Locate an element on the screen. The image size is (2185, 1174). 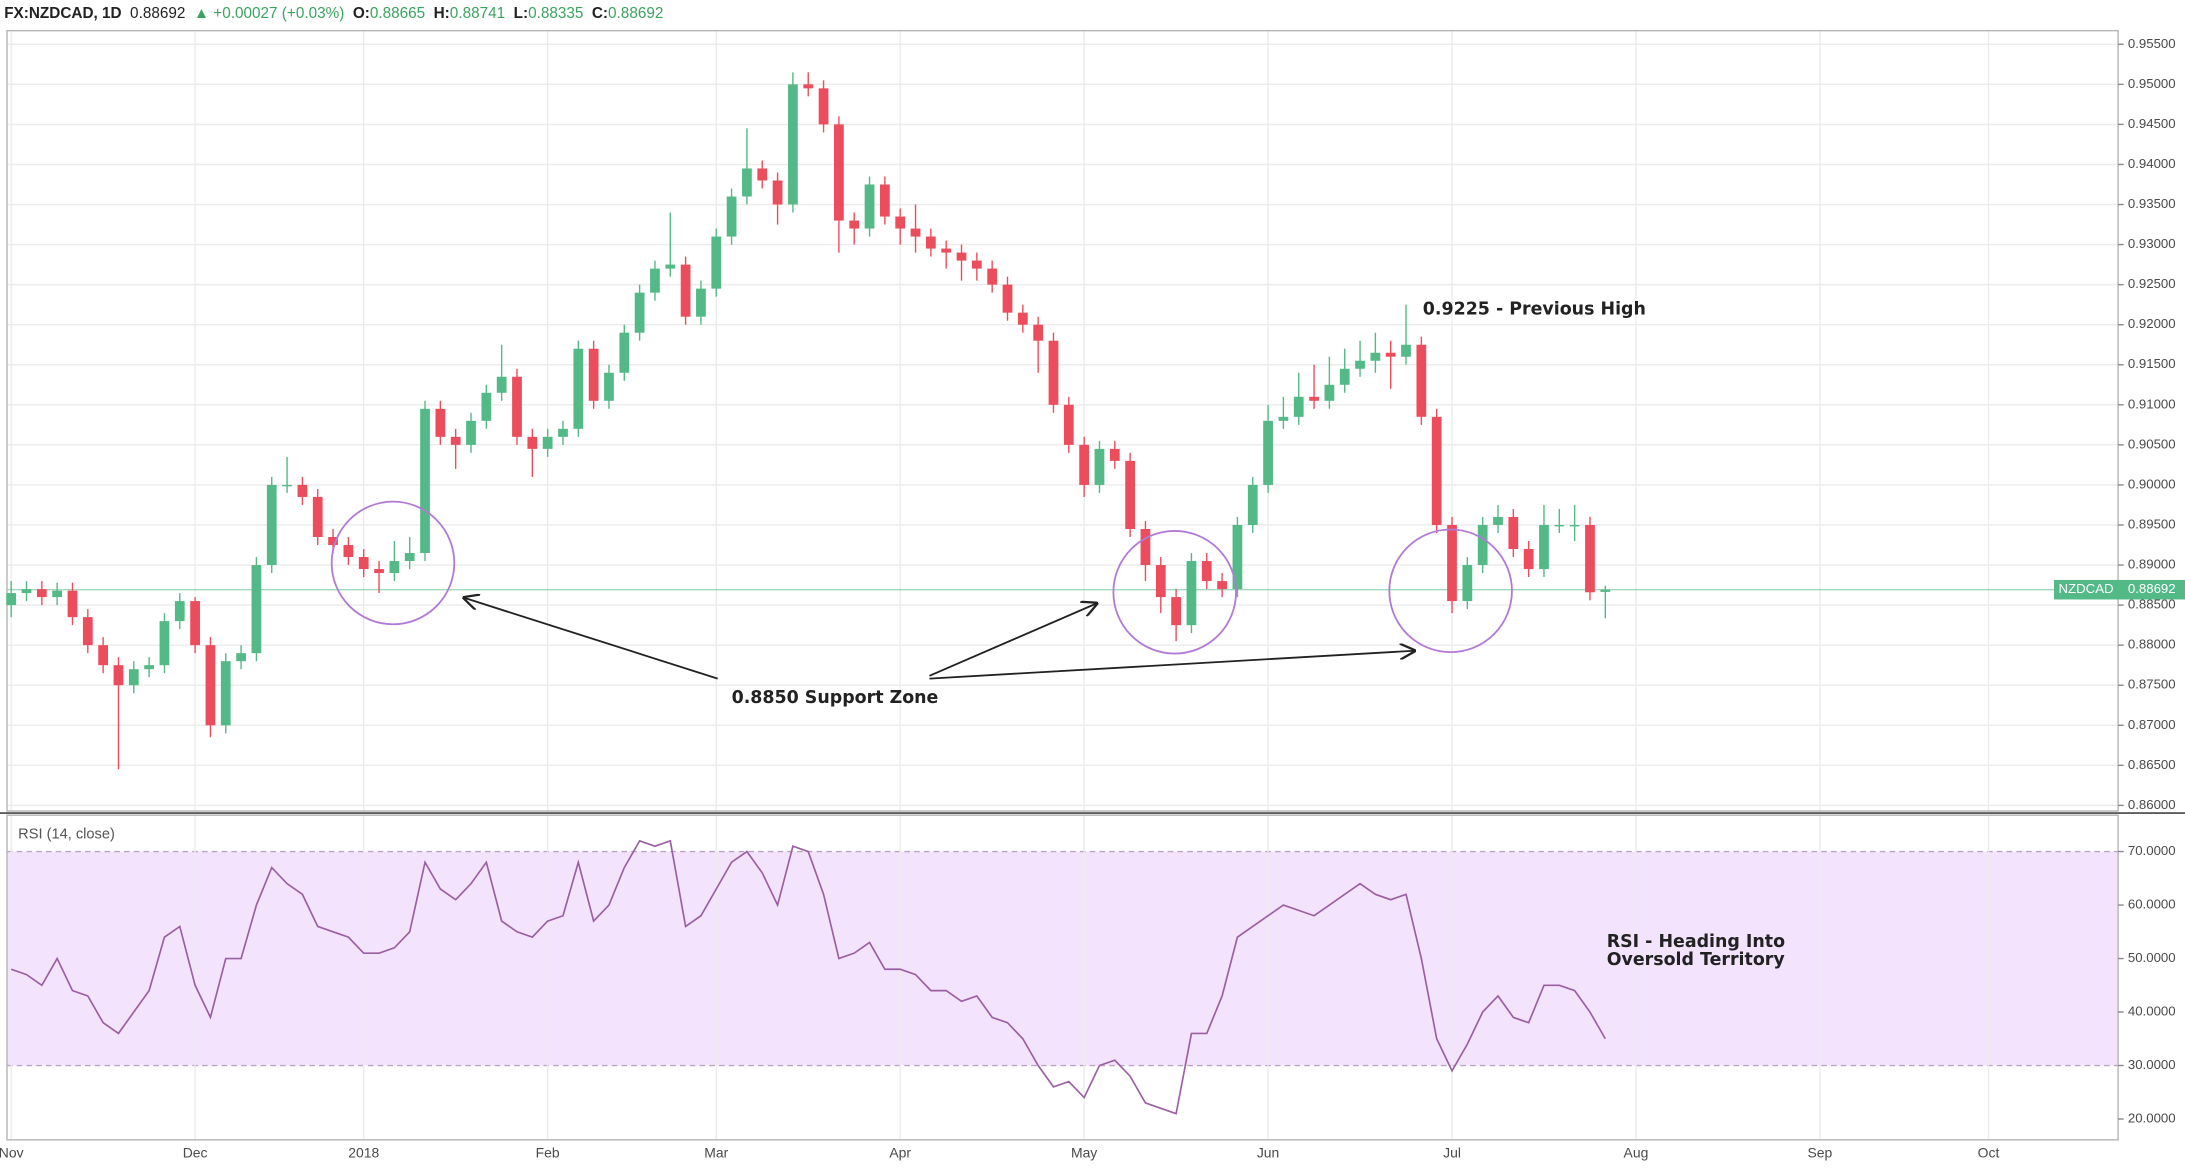
ohlc-key: H: is located at coordinates (442, 13).